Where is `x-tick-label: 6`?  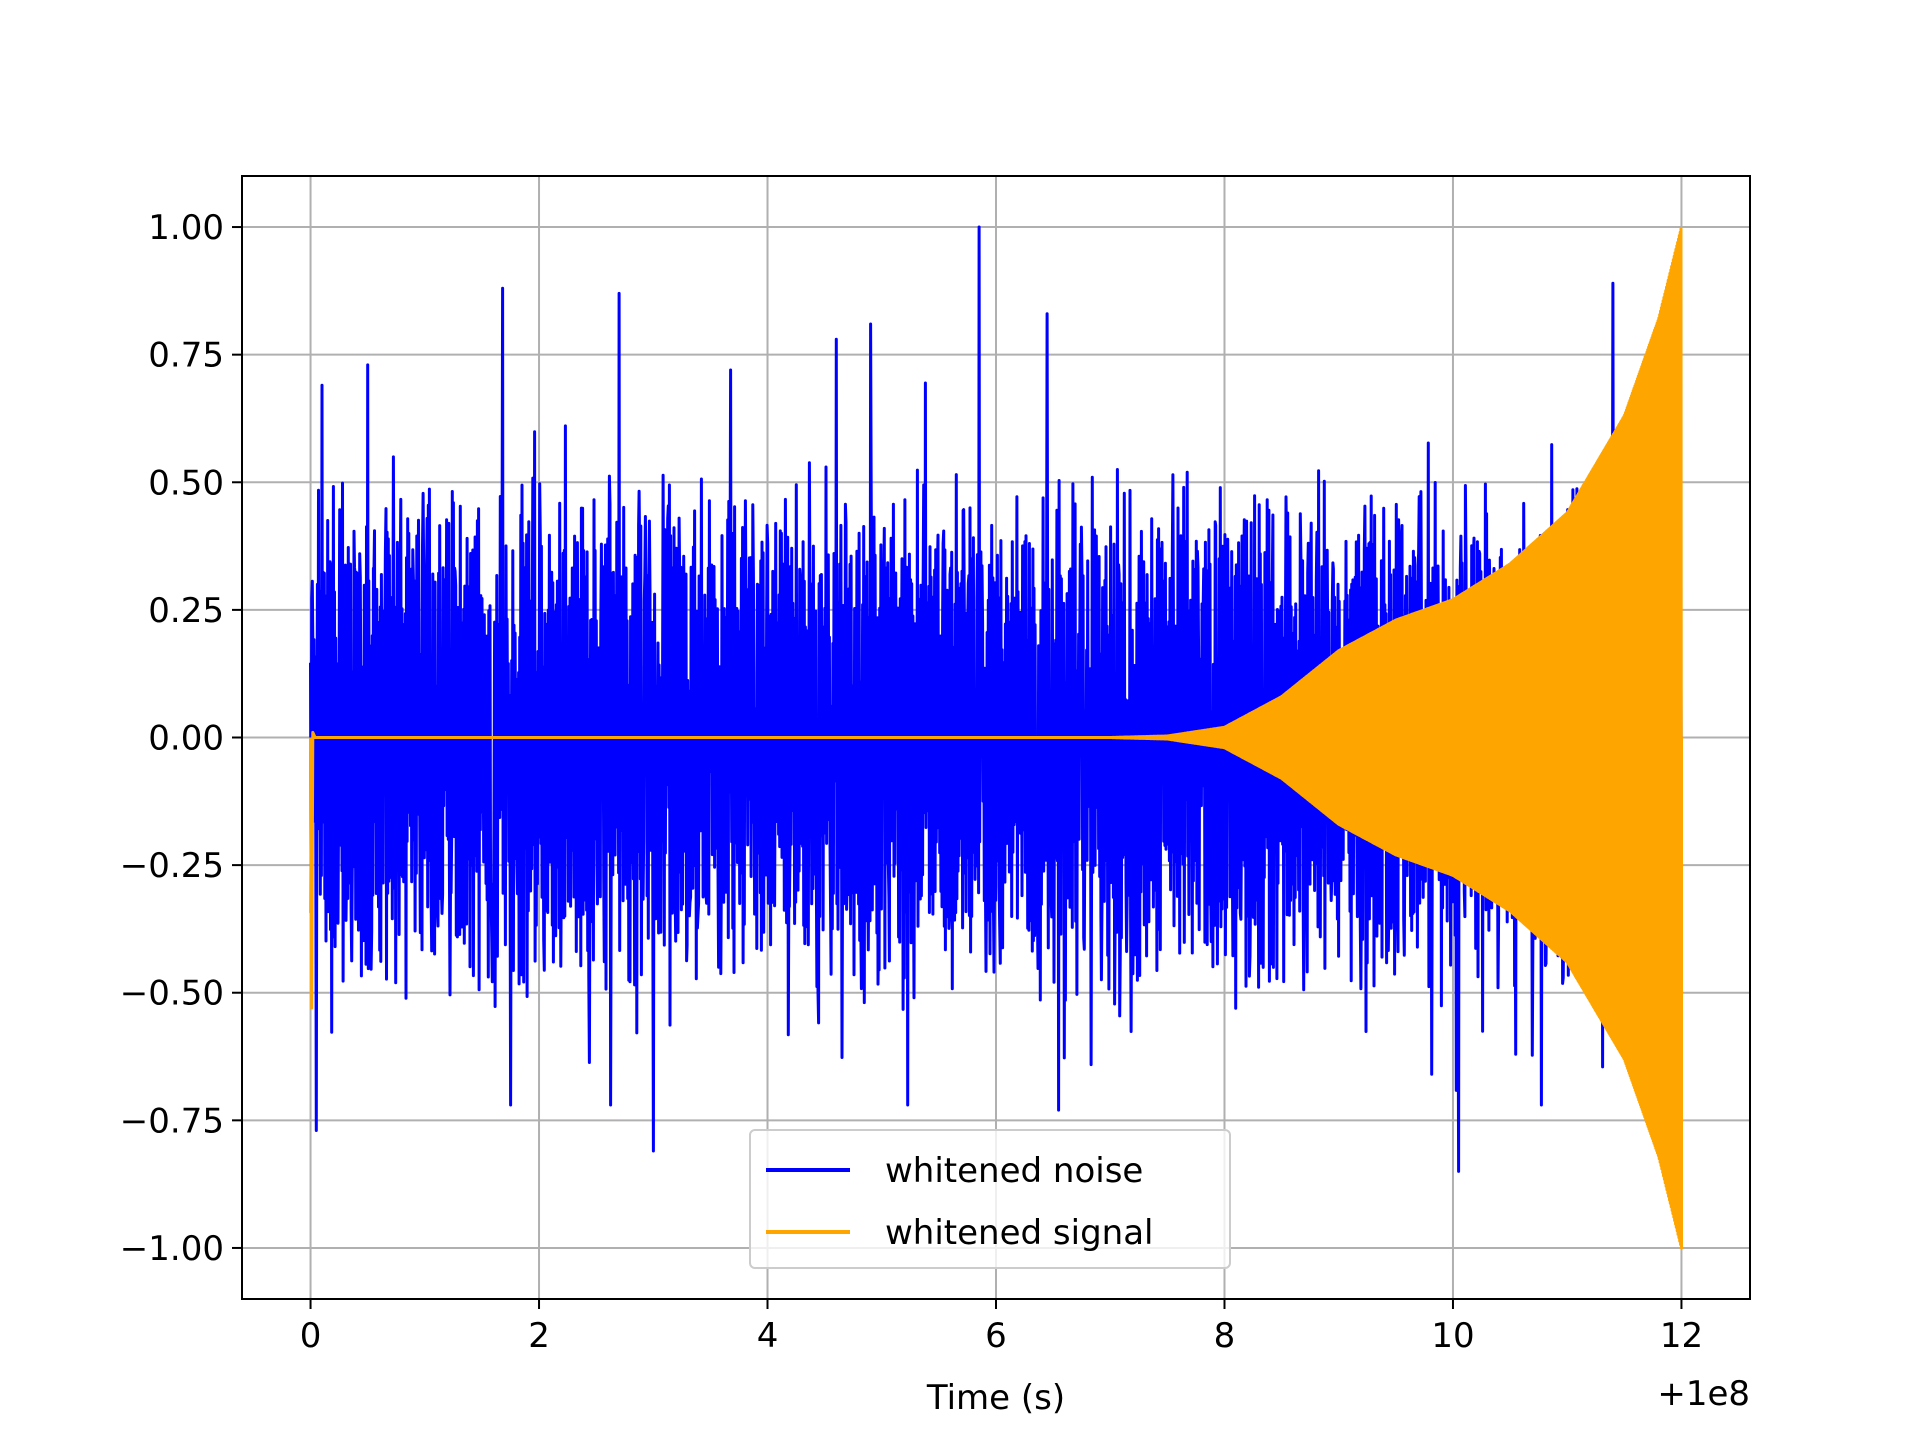 x-tick-label: 6 is located at coordinates (996, 1336).